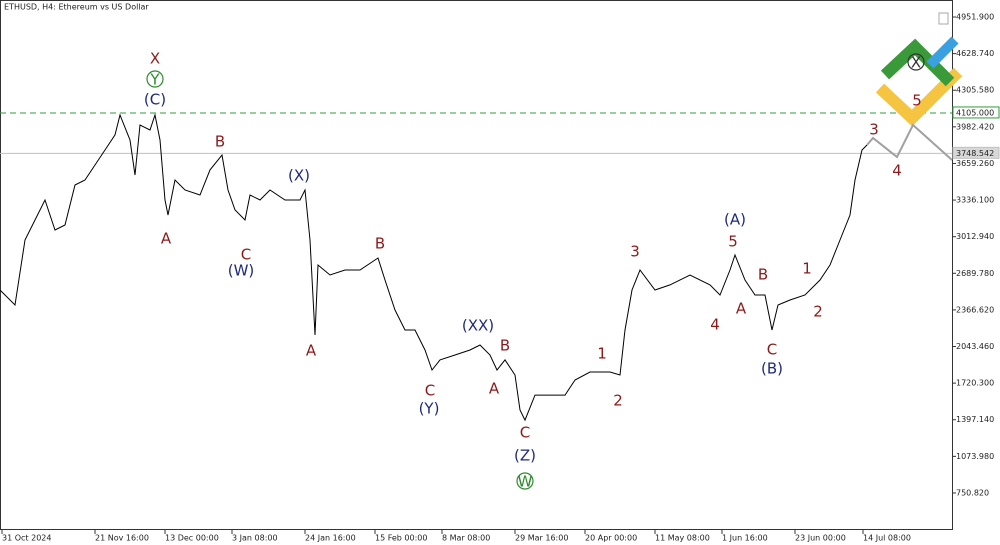 This screenshot has width=1000, height=545. What do you see at coordinates (975, 346) in the screenshot?
I see `y-tick-label: 2043.460` at bounding box center [975, 346].